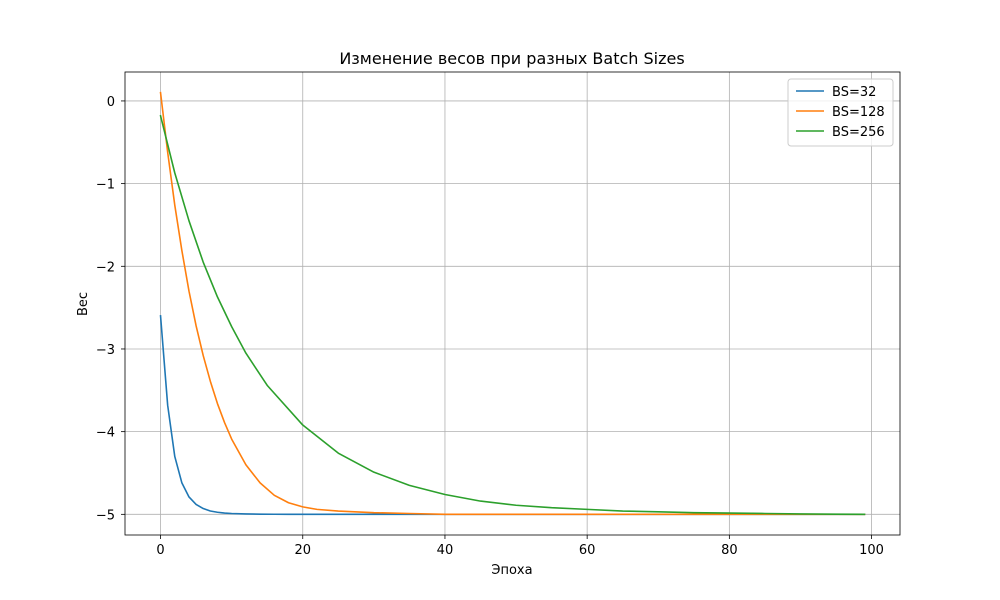  Describe the element at coordinates (160, 550) in the screenshot. I see `x-tick-label: 0` at that location.